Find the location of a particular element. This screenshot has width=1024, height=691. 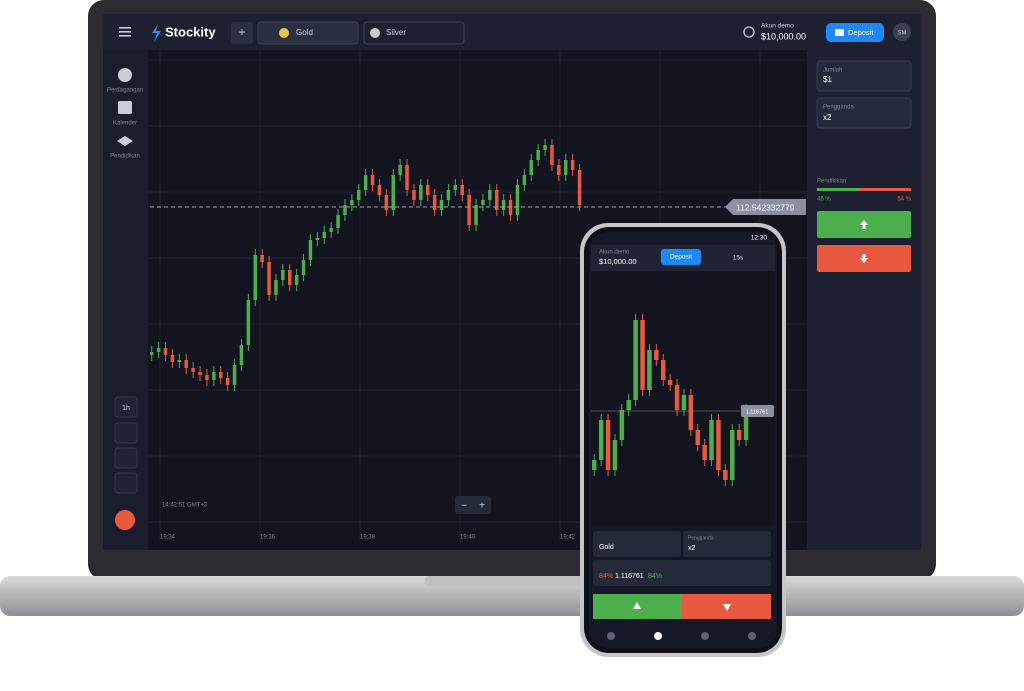

add-tab is located at coordinates (242, 33).